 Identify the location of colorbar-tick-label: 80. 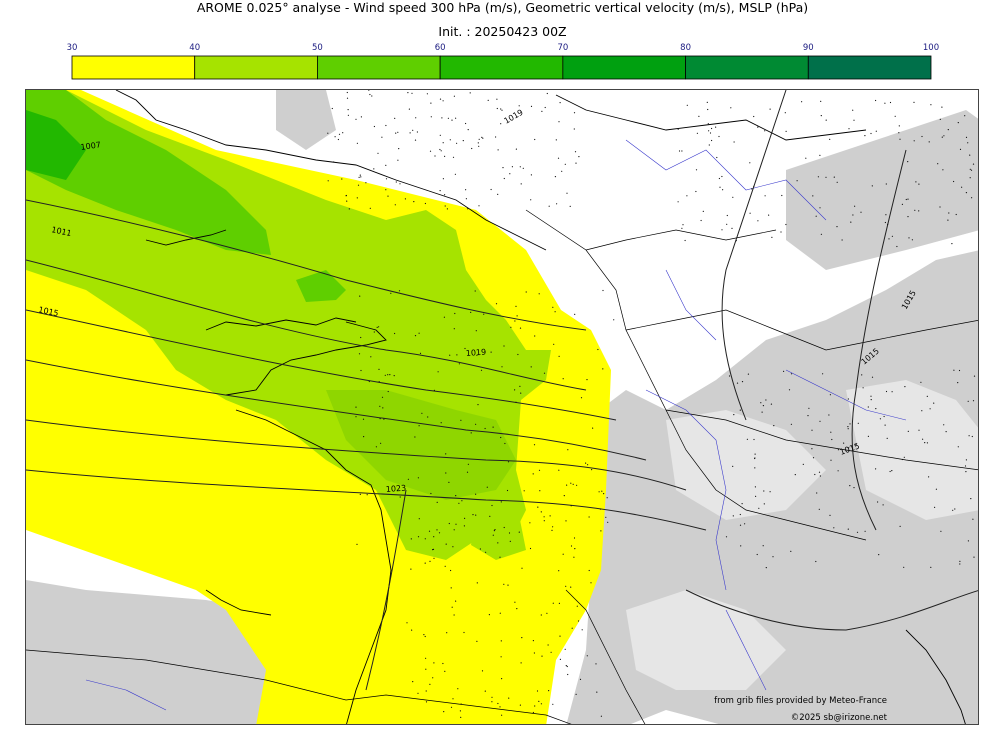
(685, 48).